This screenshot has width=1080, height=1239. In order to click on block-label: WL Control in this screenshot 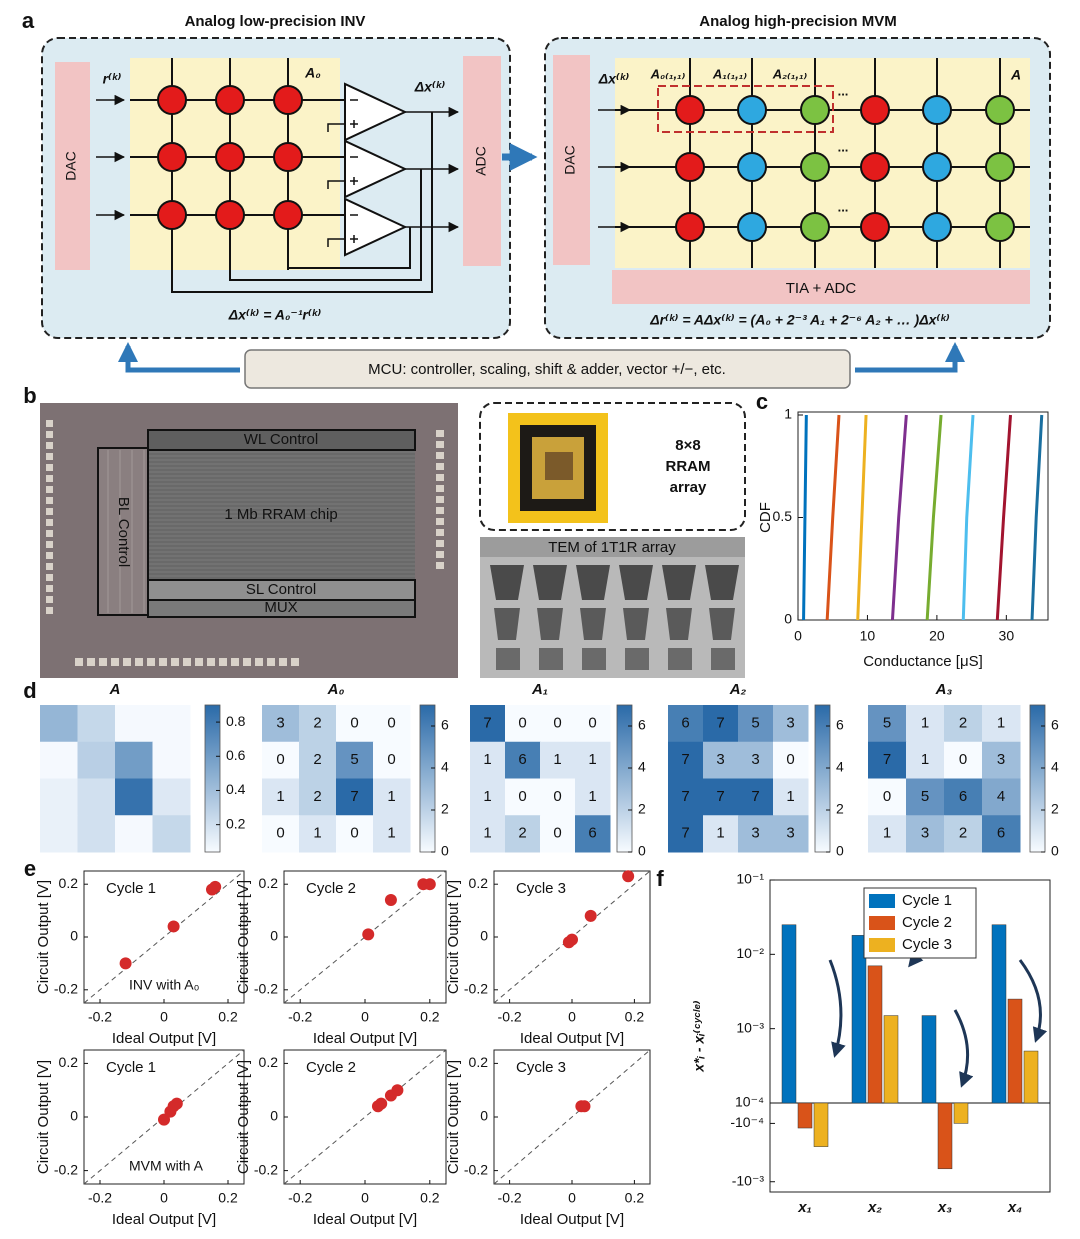, I will do `click(281, 439)`.